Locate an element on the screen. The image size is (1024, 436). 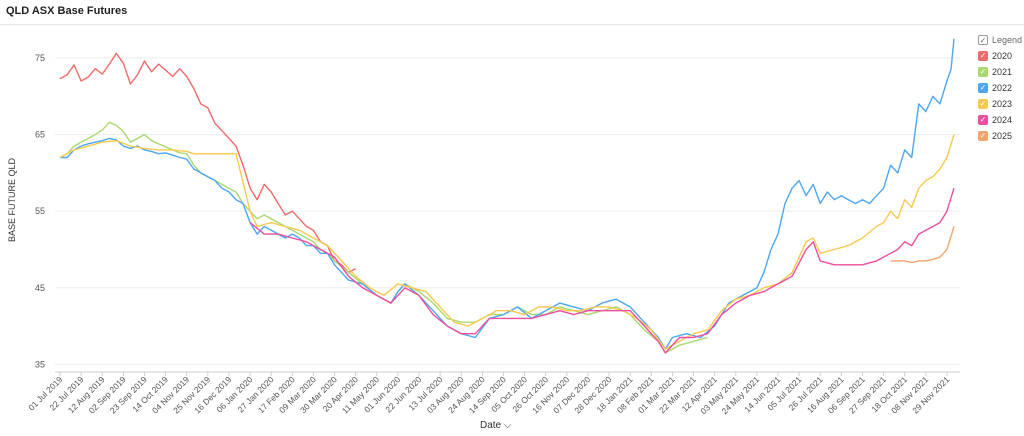
y-tick-label: 75 is located at coordinates (40, 58).